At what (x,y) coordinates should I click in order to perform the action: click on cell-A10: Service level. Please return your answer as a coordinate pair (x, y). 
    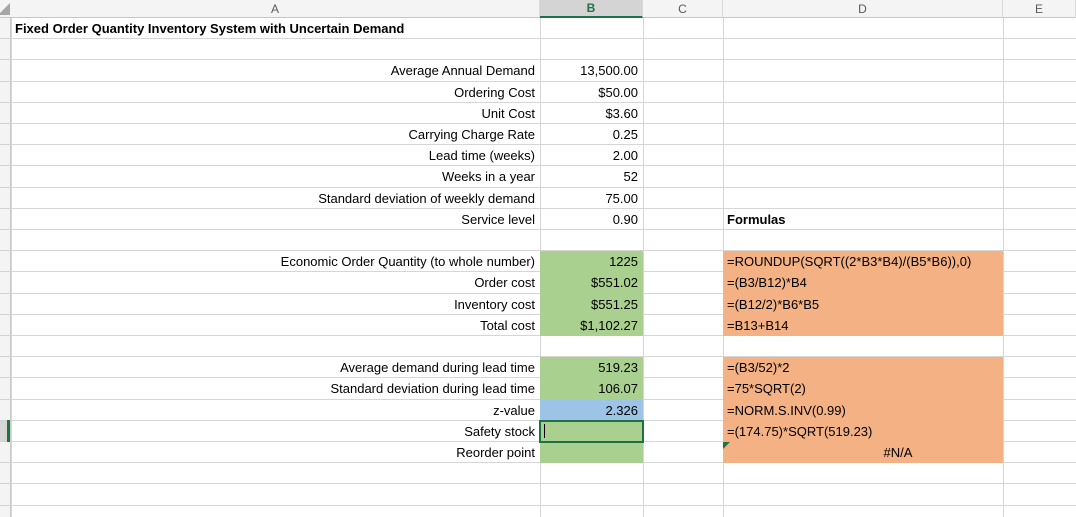
    Looking at the image, I should click on (498, 219).